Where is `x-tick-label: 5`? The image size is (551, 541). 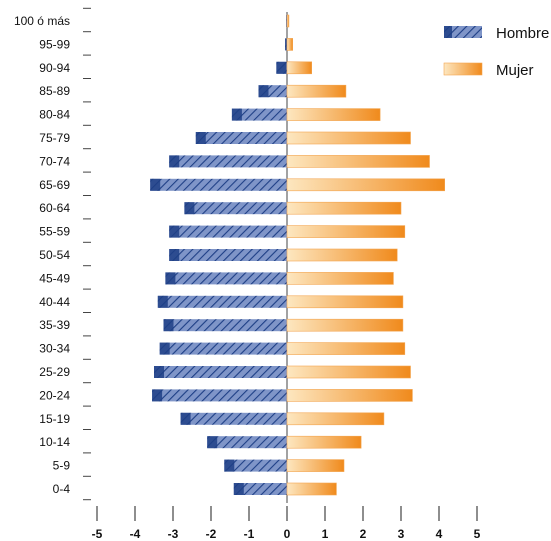 x-tick-label: 5 is located at coordinates (477, 534).